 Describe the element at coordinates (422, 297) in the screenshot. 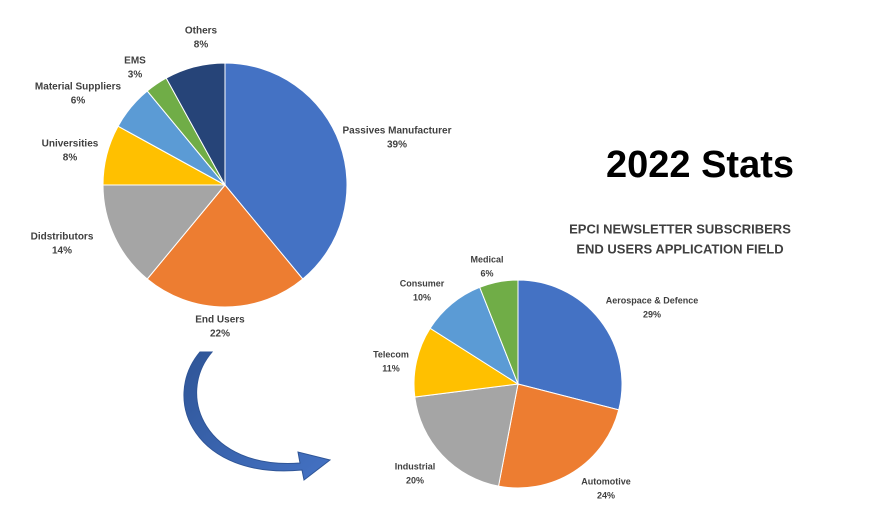

I see `value-label: 10%` at that location.